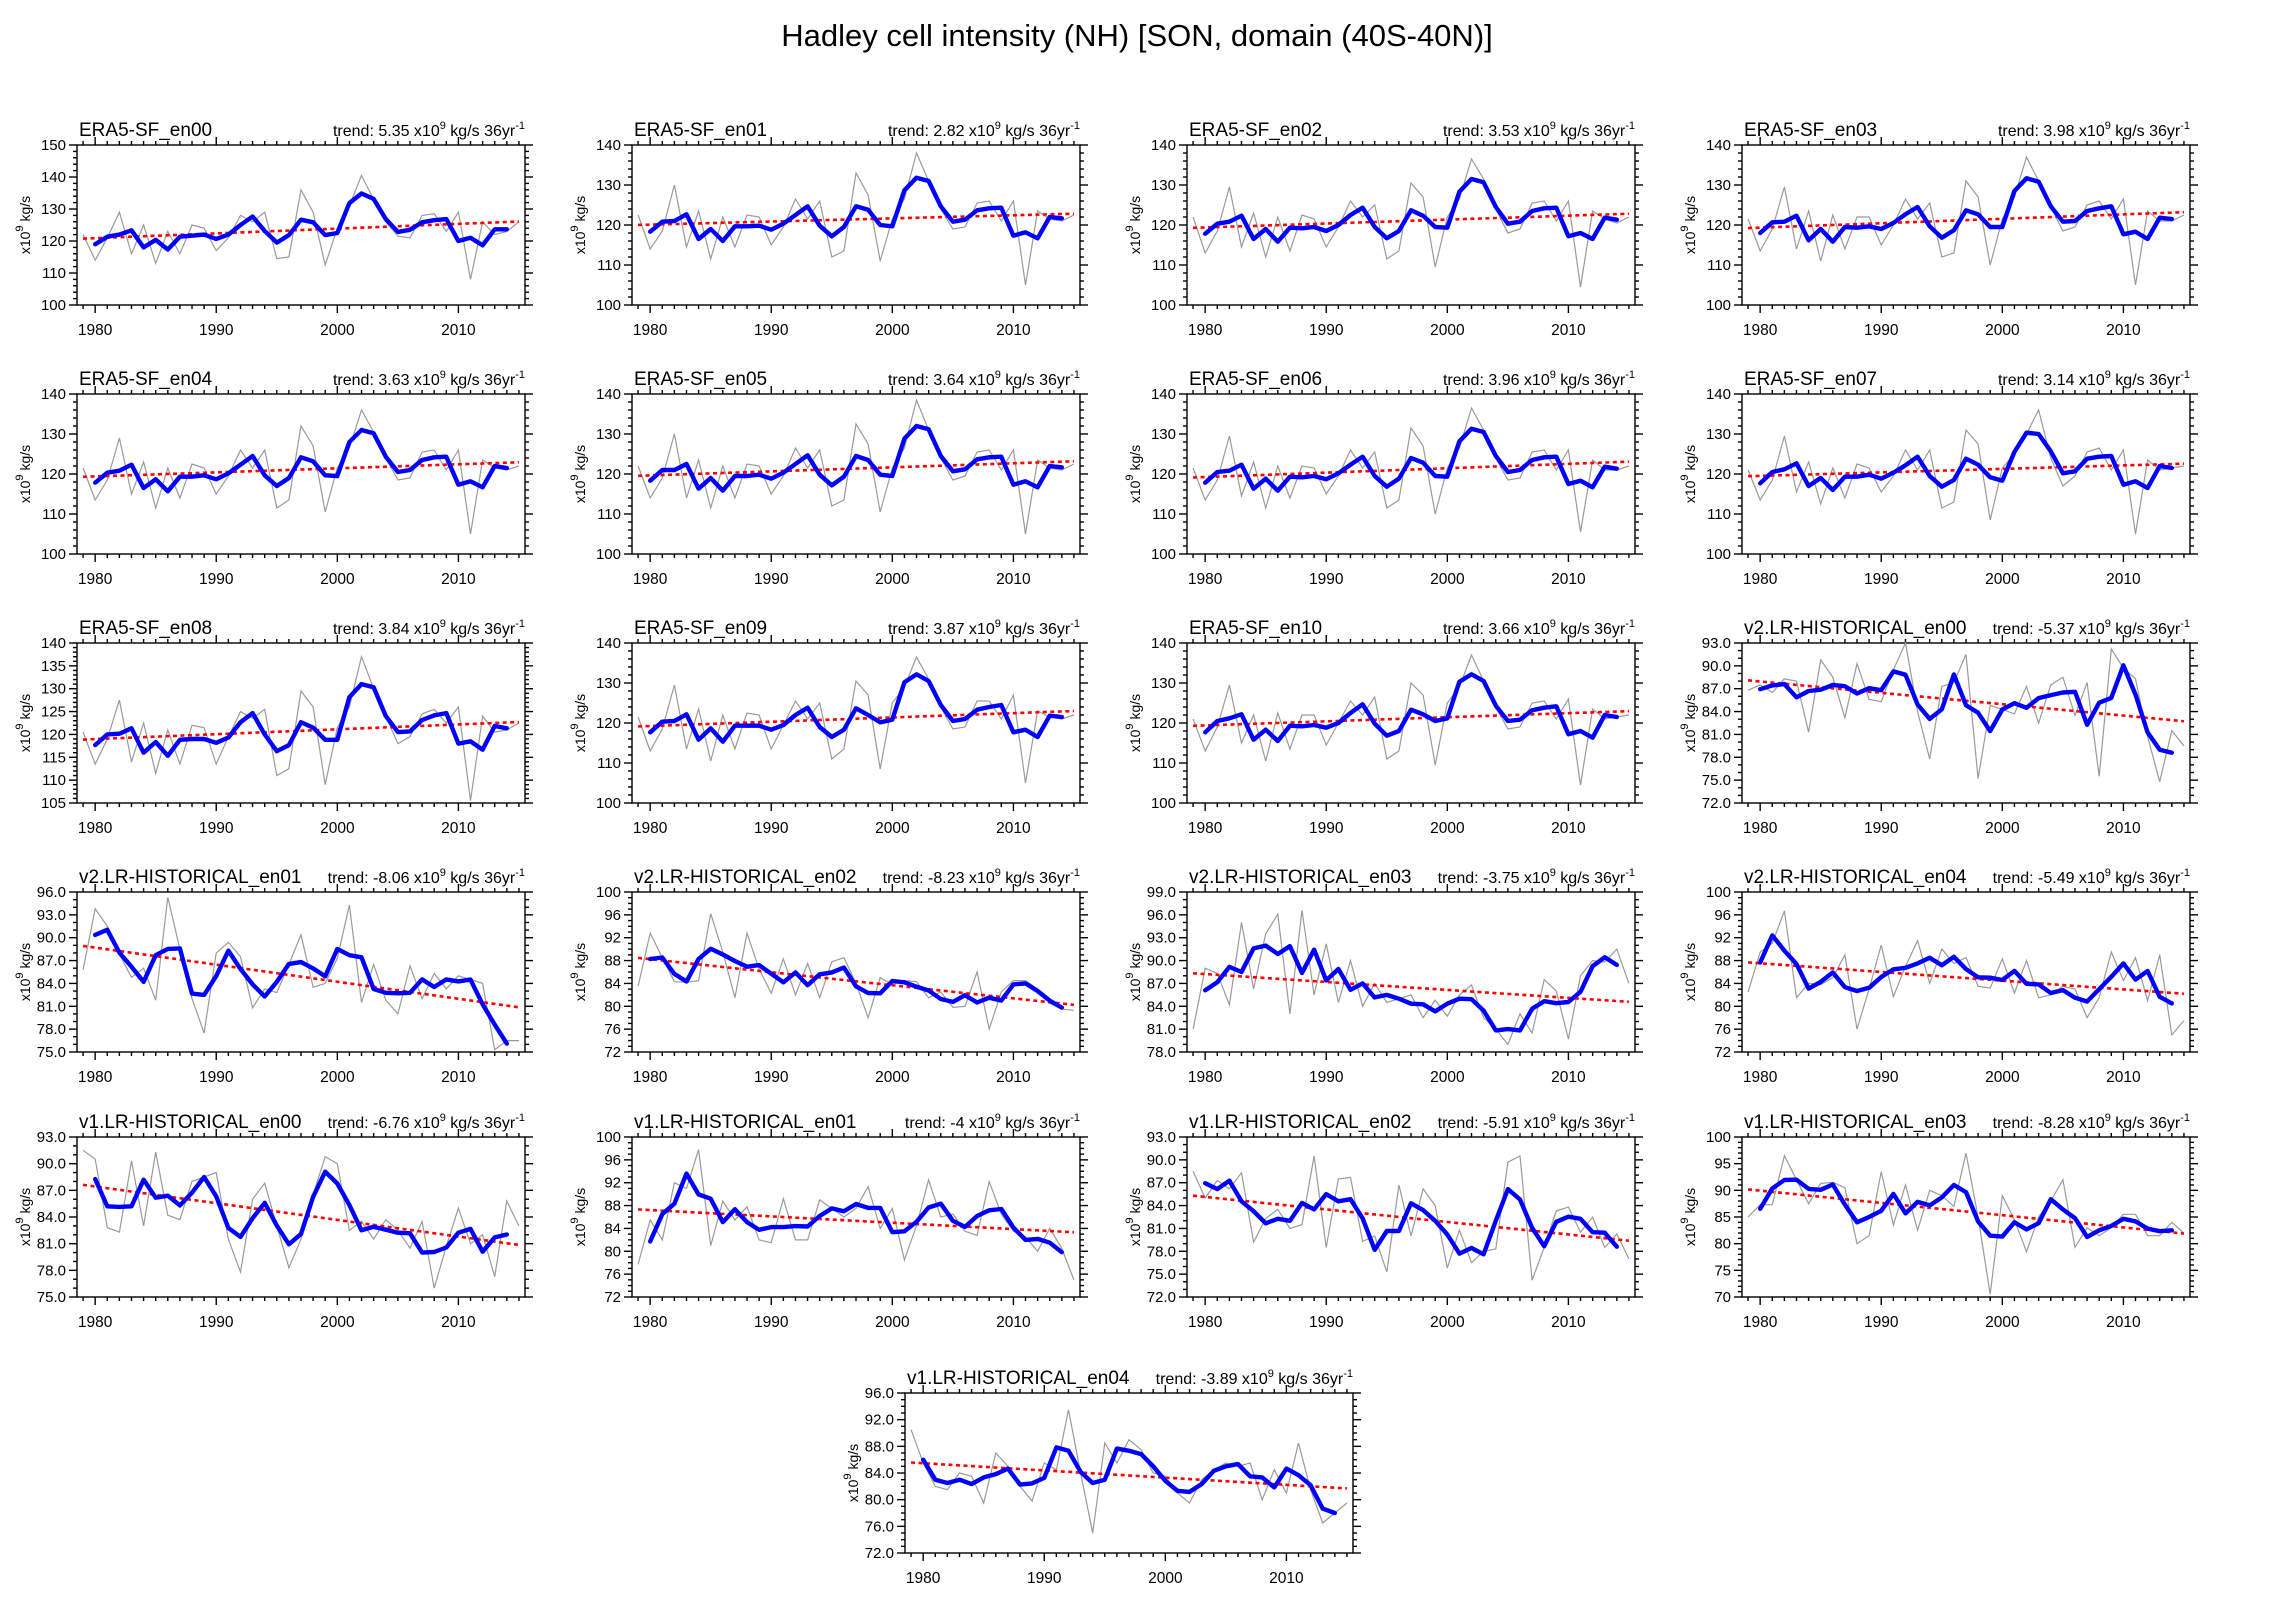 This screenshot has width=2274, height=1613. Describe the element at coordinates (1161, 1297) in the screenshot. I see `y-tick-label: 72.0` at that location.